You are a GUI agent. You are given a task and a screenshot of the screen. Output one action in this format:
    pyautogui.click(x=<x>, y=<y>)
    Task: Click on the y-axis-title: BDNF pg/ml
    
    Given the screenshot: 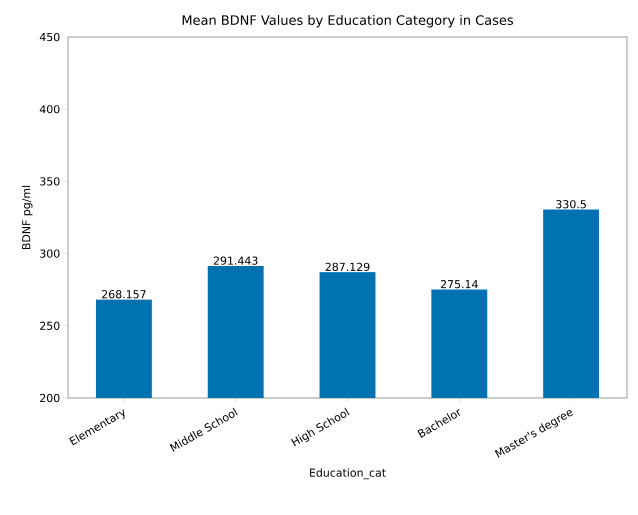 What is the action you would take?
    pyautogui.click(x=27, y=218)
    